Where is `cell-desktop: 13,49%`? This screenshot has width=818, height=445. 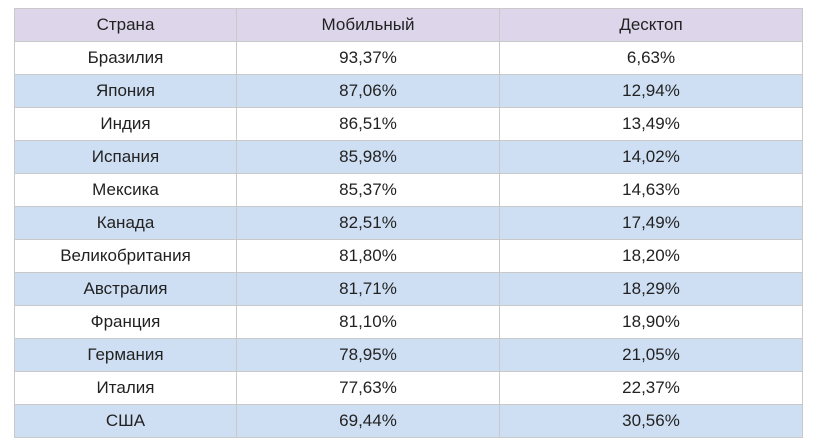 cell-desktop: 13,49% is located at coordinates (651, 124).